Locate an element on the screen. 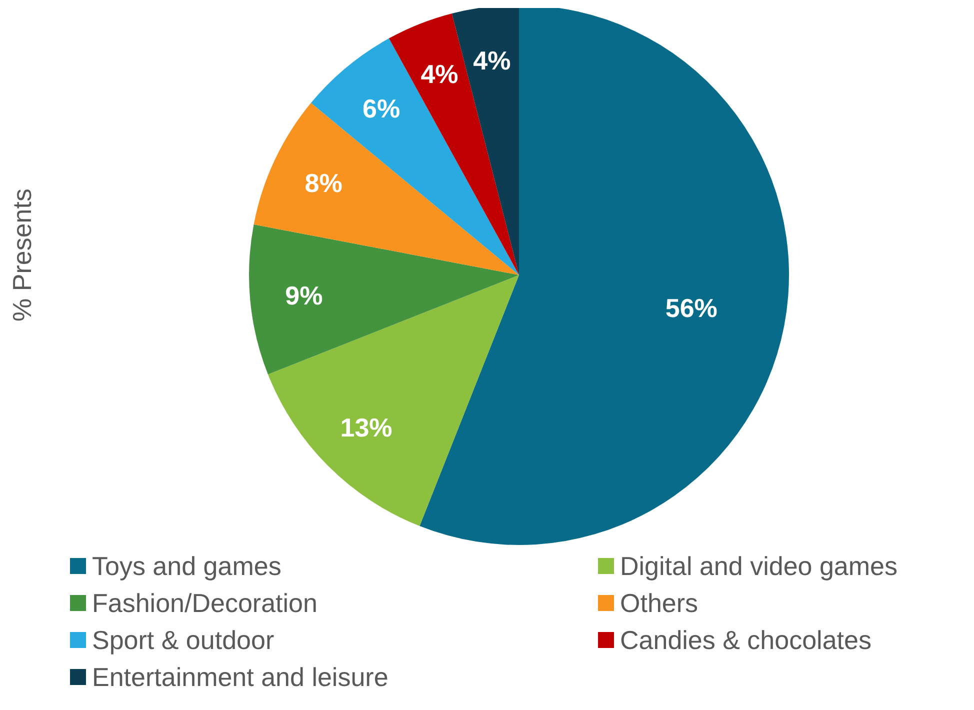 This screenshot has width=974, height=710. legend-label: Entertainment and leisure is located at coordinates (240, 677).